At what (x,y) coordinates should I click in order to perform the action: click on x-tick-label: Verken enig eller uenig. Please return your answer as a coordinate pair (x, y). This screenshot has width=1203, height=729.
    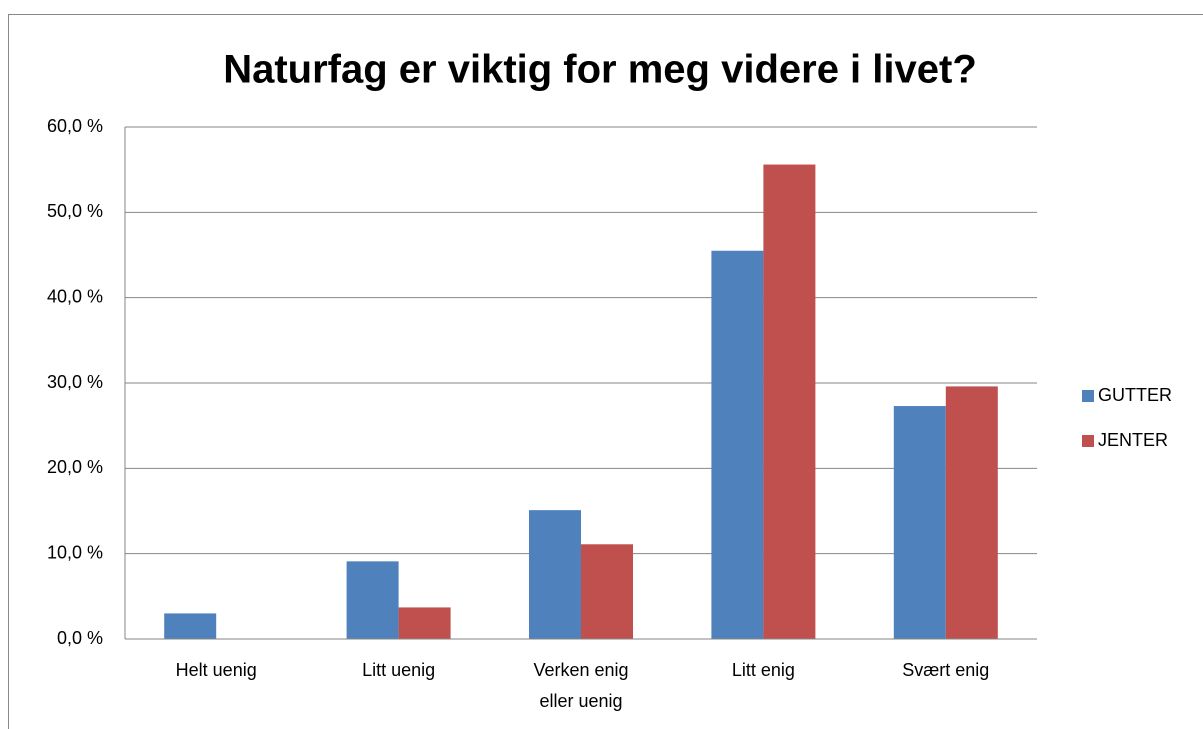
    Looking at the image, I should click on (580, 685).